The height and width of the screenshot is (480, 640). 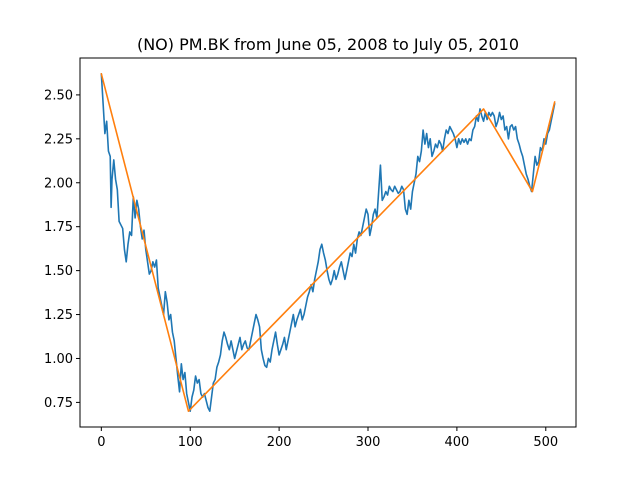 I want to click on y-tick-label: 2.50, so click(x=58, y=95).